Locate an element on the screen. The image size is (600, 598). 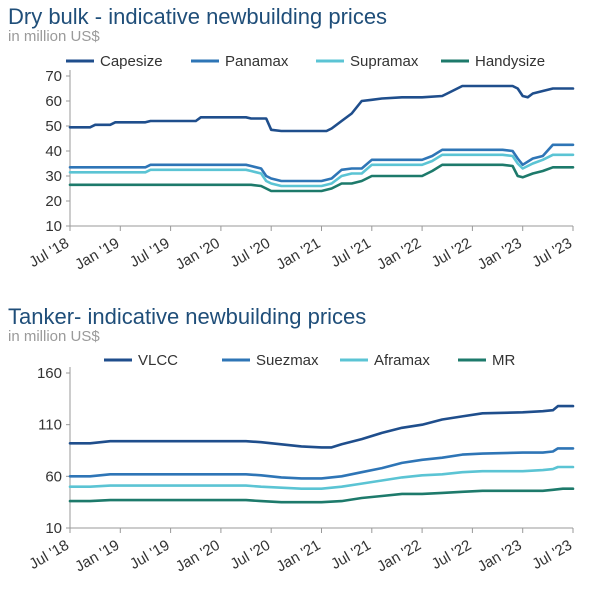
dry-bulk-subtitle: in million US$ is located at coordinates (54, 36).